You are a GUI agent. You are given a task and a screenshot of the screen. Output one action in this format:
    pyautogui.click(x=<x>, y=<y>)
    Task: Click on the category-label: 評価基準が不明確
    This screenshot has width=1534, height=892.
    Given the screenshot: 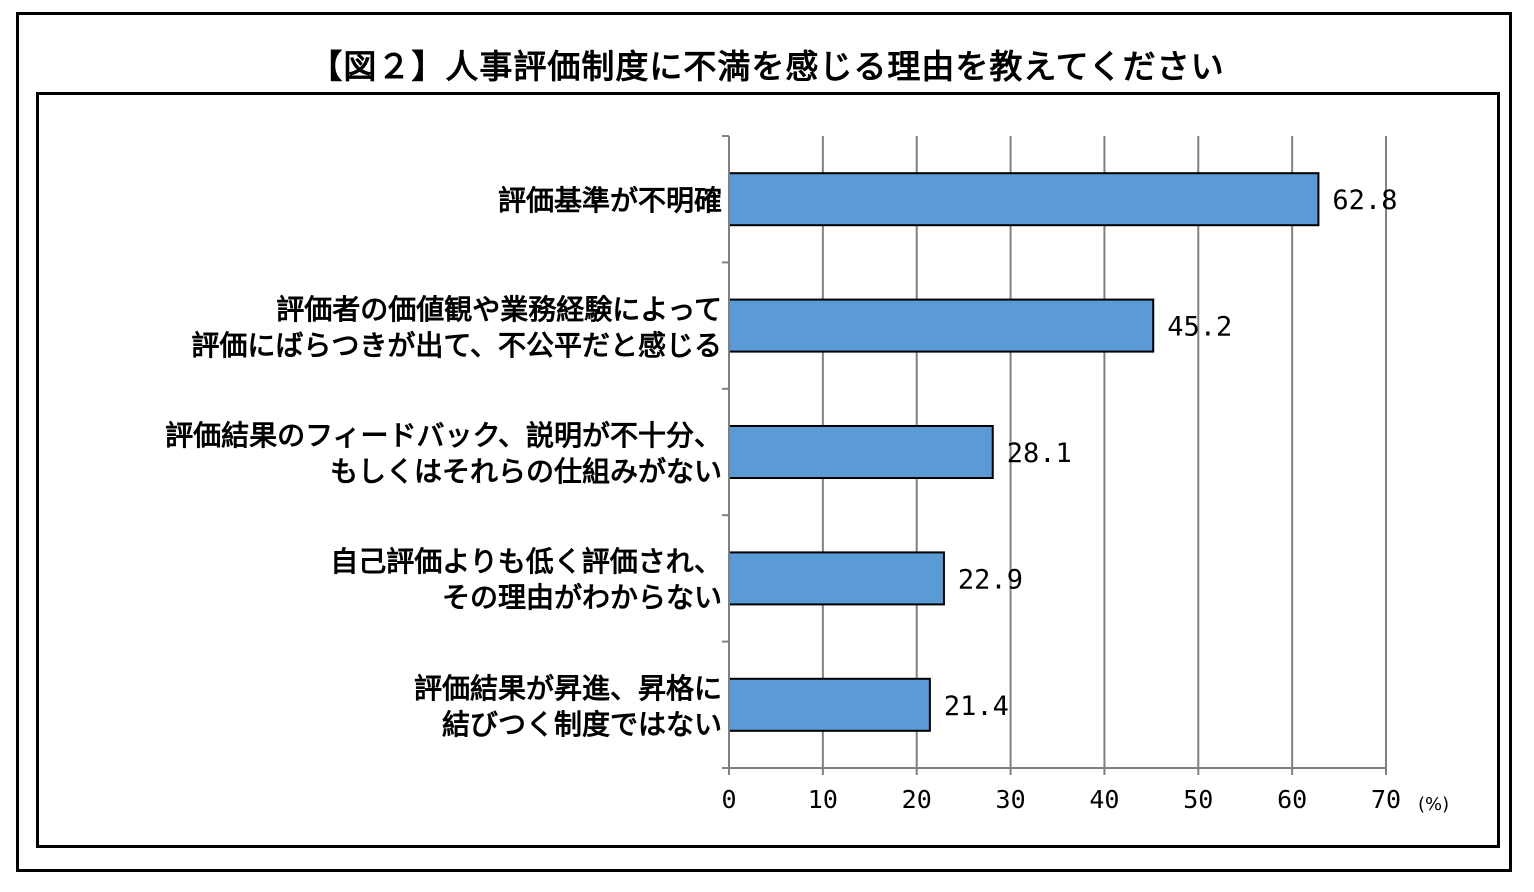 What is the action you would take?
    pyautogui.click(x=610, y=201)
    